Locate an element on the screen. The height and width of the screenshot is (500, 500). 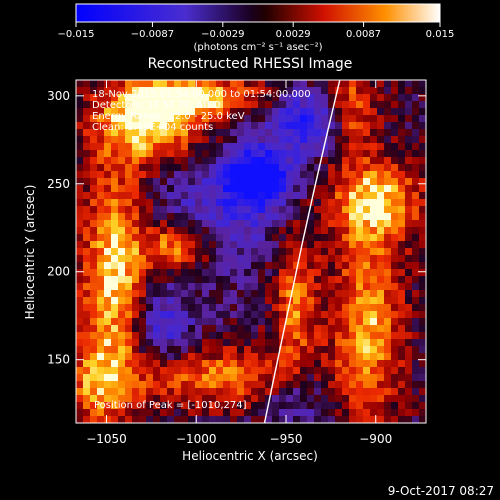
x-tick-label: −950 is located at coordinates (286, 439).